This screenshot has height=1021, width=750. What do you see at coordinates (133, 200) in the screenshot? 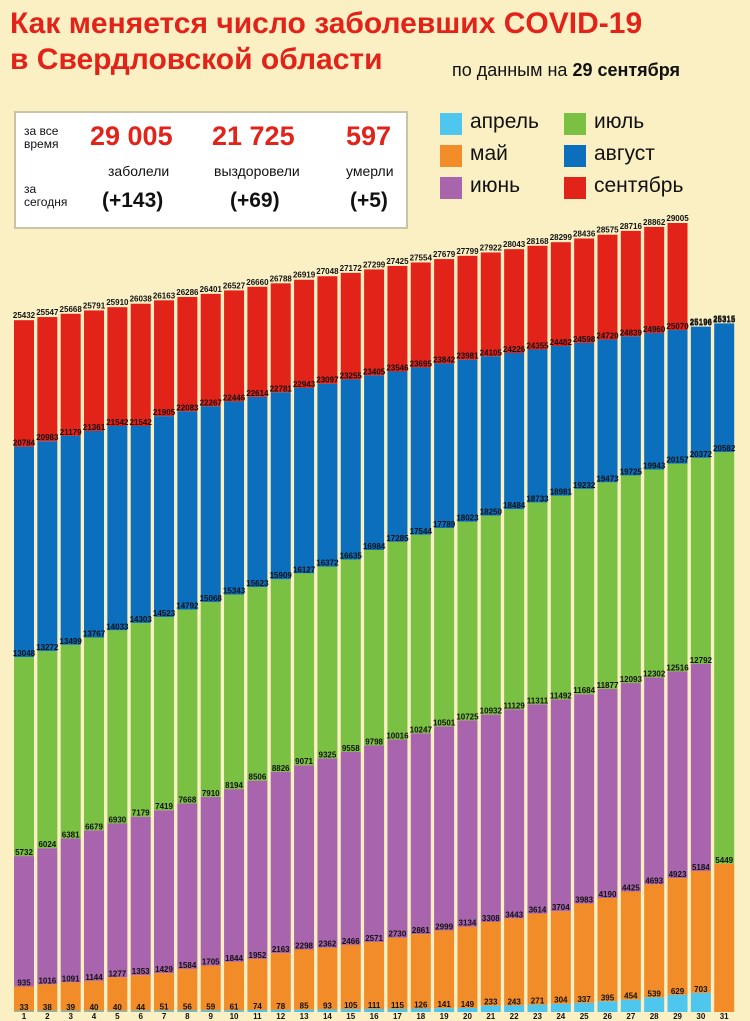
I see `stat-cases-today: (+143)` at bounding box center [133, 200].